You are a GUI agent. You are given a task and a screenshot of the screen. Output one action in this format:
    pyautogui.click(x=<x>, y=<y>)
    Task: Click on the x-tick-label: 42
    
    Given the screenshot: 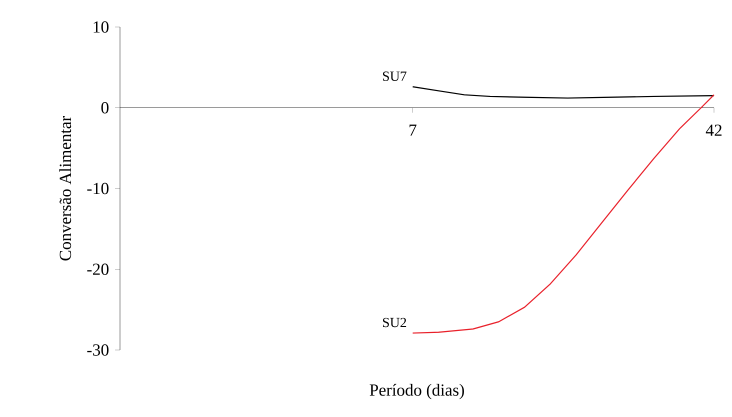 What is the action you would take?
    pyautogui.click(x=714, y=130)
    